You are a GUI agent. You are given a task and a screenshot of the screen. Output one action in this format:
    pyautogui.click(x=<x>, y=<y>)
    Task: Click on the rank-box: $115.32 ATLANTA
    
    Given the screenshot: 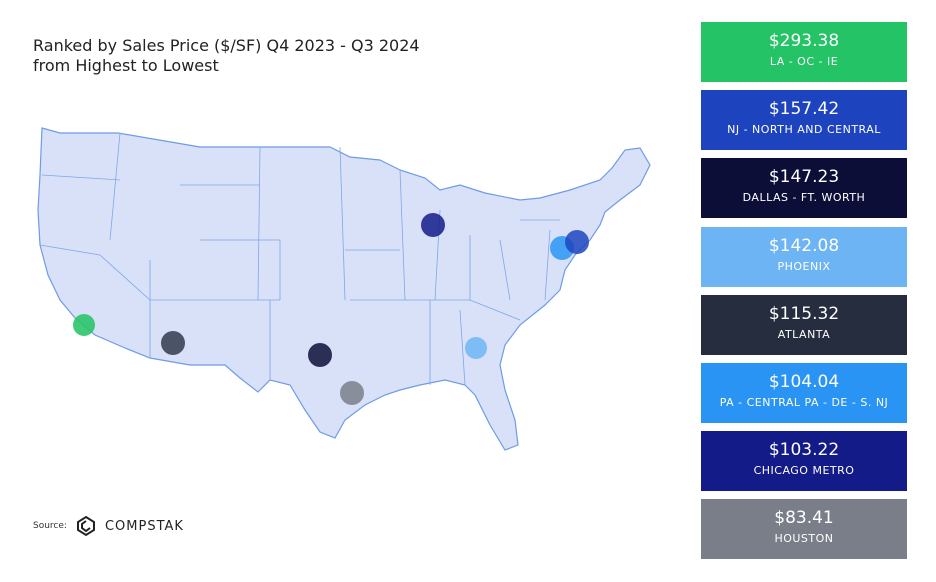 What is the action you would take?
    pyautogui.click(x=804, y=324)
    